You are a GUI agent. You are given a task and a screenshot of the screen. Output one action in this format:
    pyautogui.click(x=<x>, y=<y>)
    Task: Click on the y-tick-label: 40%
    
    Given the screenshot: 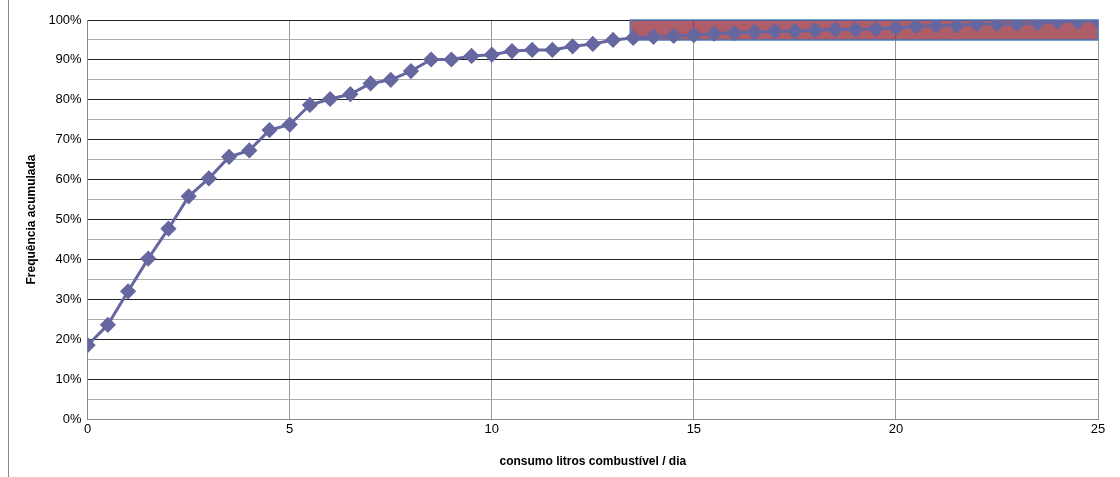 What is the action you would take?
    pyautogui.click(x=69, y=258)
    